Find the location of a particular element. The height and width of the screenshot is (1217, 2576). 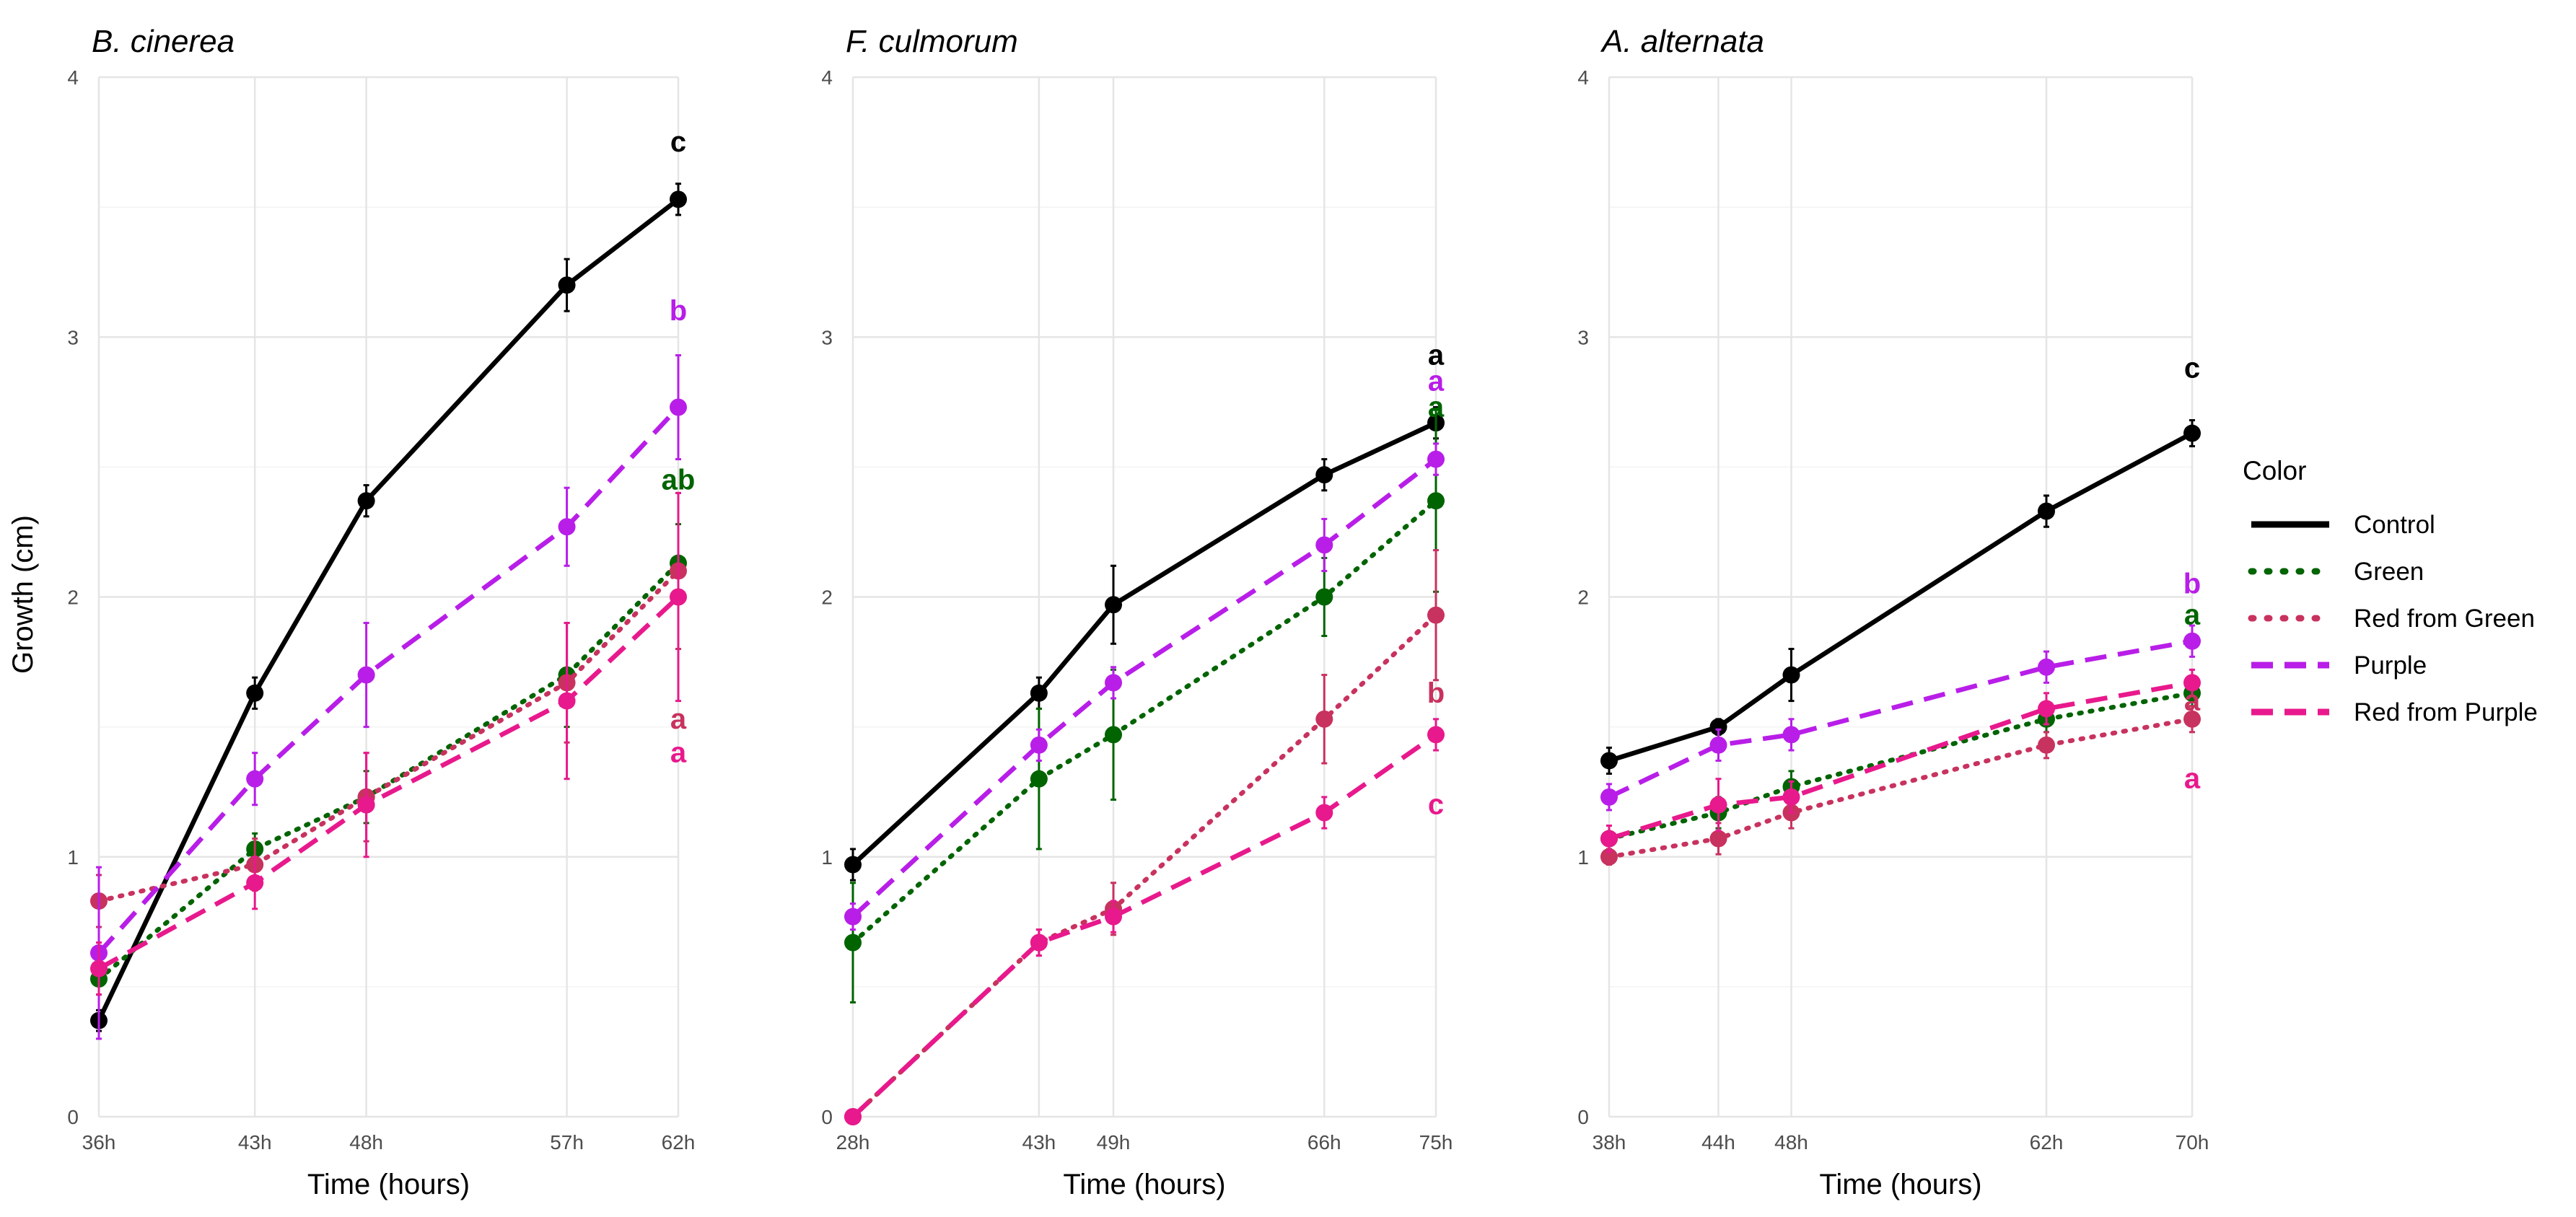

x-tick-label: 49h is located at coordinates (1114, 1142).